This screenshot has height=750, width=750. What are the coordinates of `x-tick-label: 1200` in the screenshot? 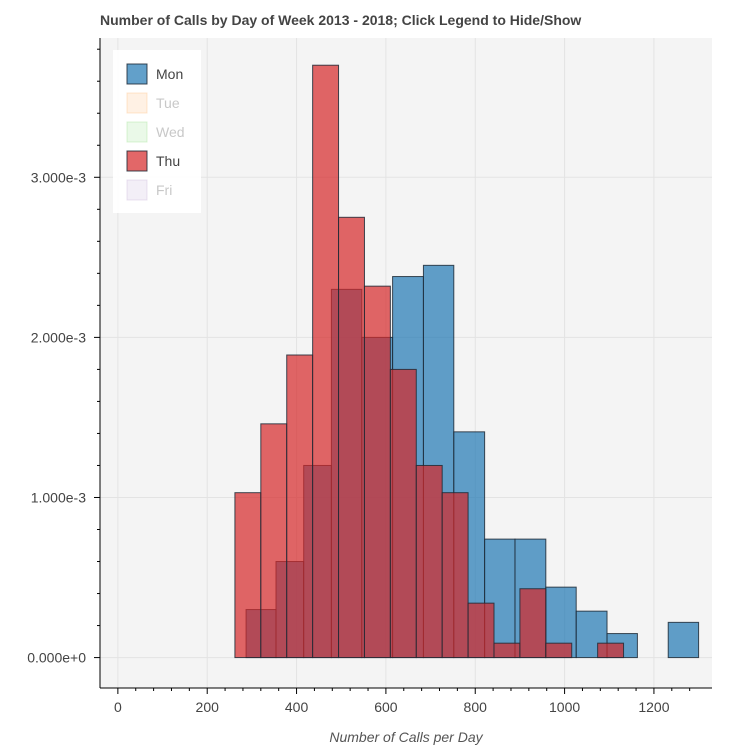 It's located at (653, 707).